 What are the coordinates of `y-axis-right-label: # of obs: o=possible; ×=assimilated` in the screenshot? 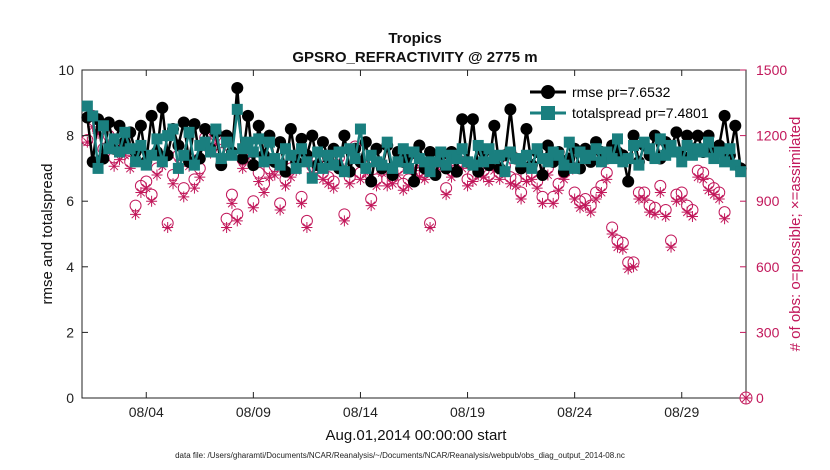 It's located at (795, 234).